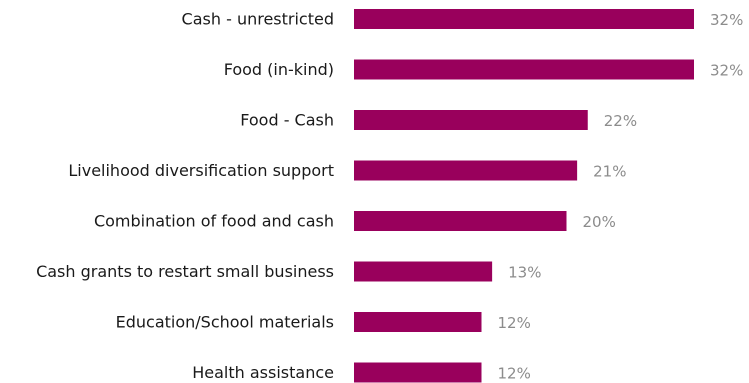  Describe the element at coordinates (279, 69) in the screenshot. I see `category-label: Food (in-kind)` at that location.